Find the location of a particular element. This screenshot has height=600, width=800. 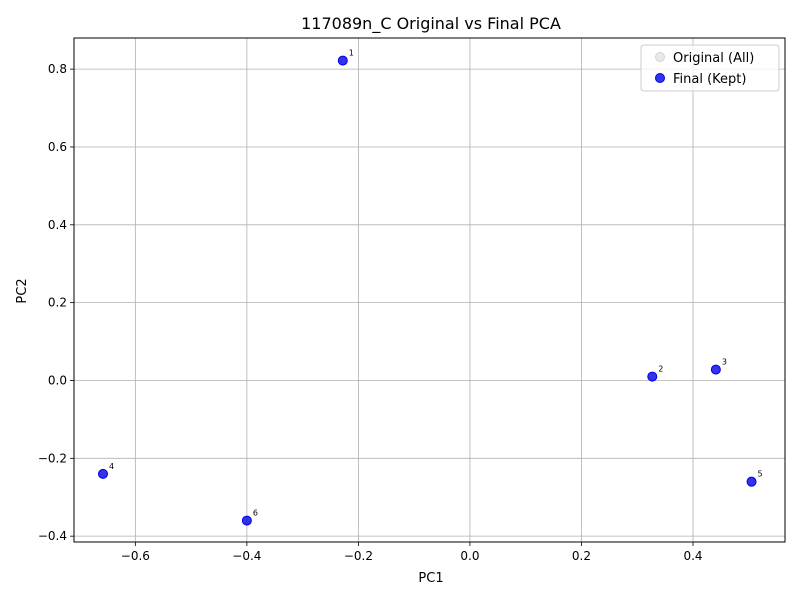

y-tick-label: 0.0 is located at coordinates (57, 380).